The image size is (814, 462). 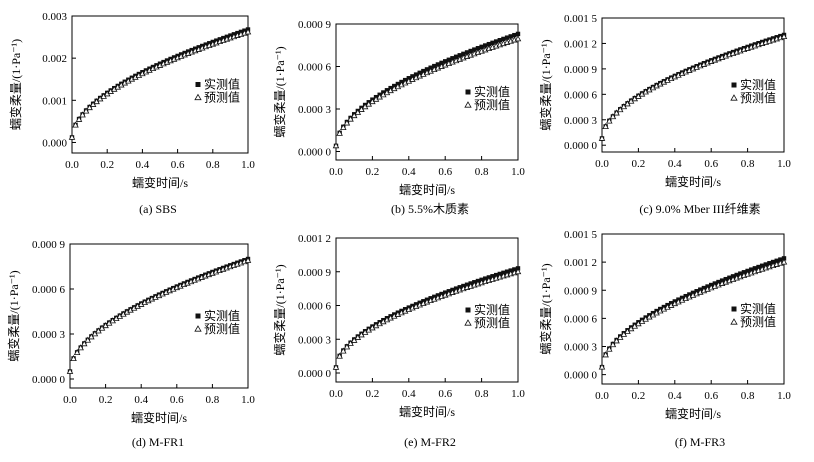 I want to click on panel-caption: (f) M-FR3, so click(x=700, y=442).